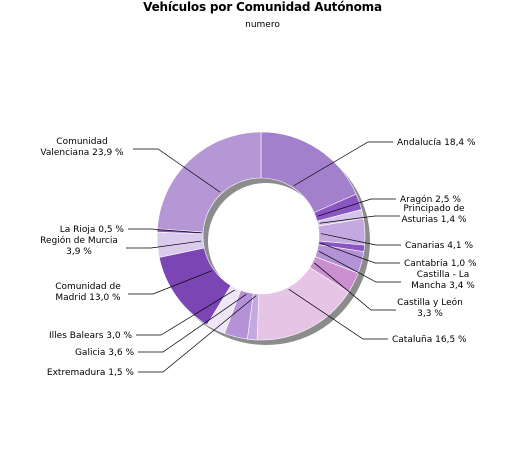  I want to click on slice-label-castilla-y-leon: Castilla y León 3,3 %, so click(430, 308).